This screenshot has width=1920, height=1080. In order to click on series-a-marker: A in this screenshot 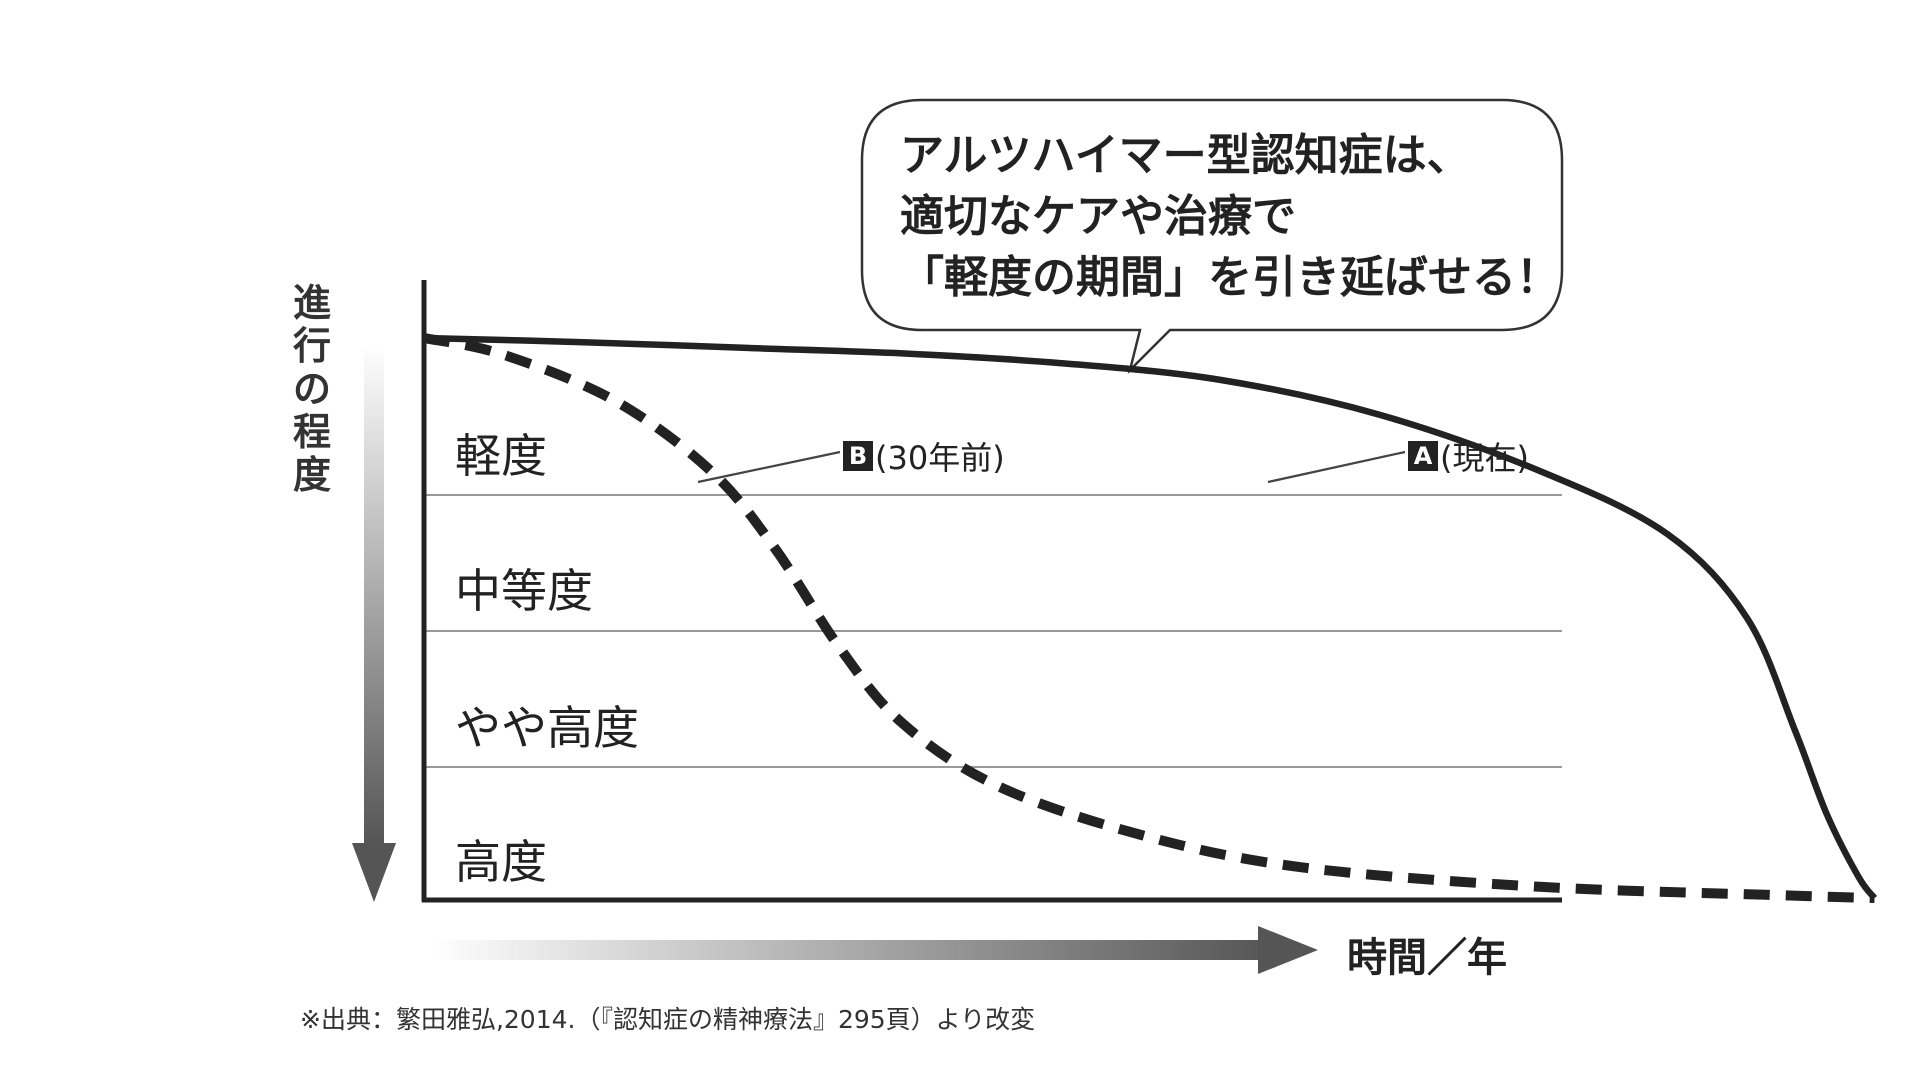, I will do `click(1423, 456)`.